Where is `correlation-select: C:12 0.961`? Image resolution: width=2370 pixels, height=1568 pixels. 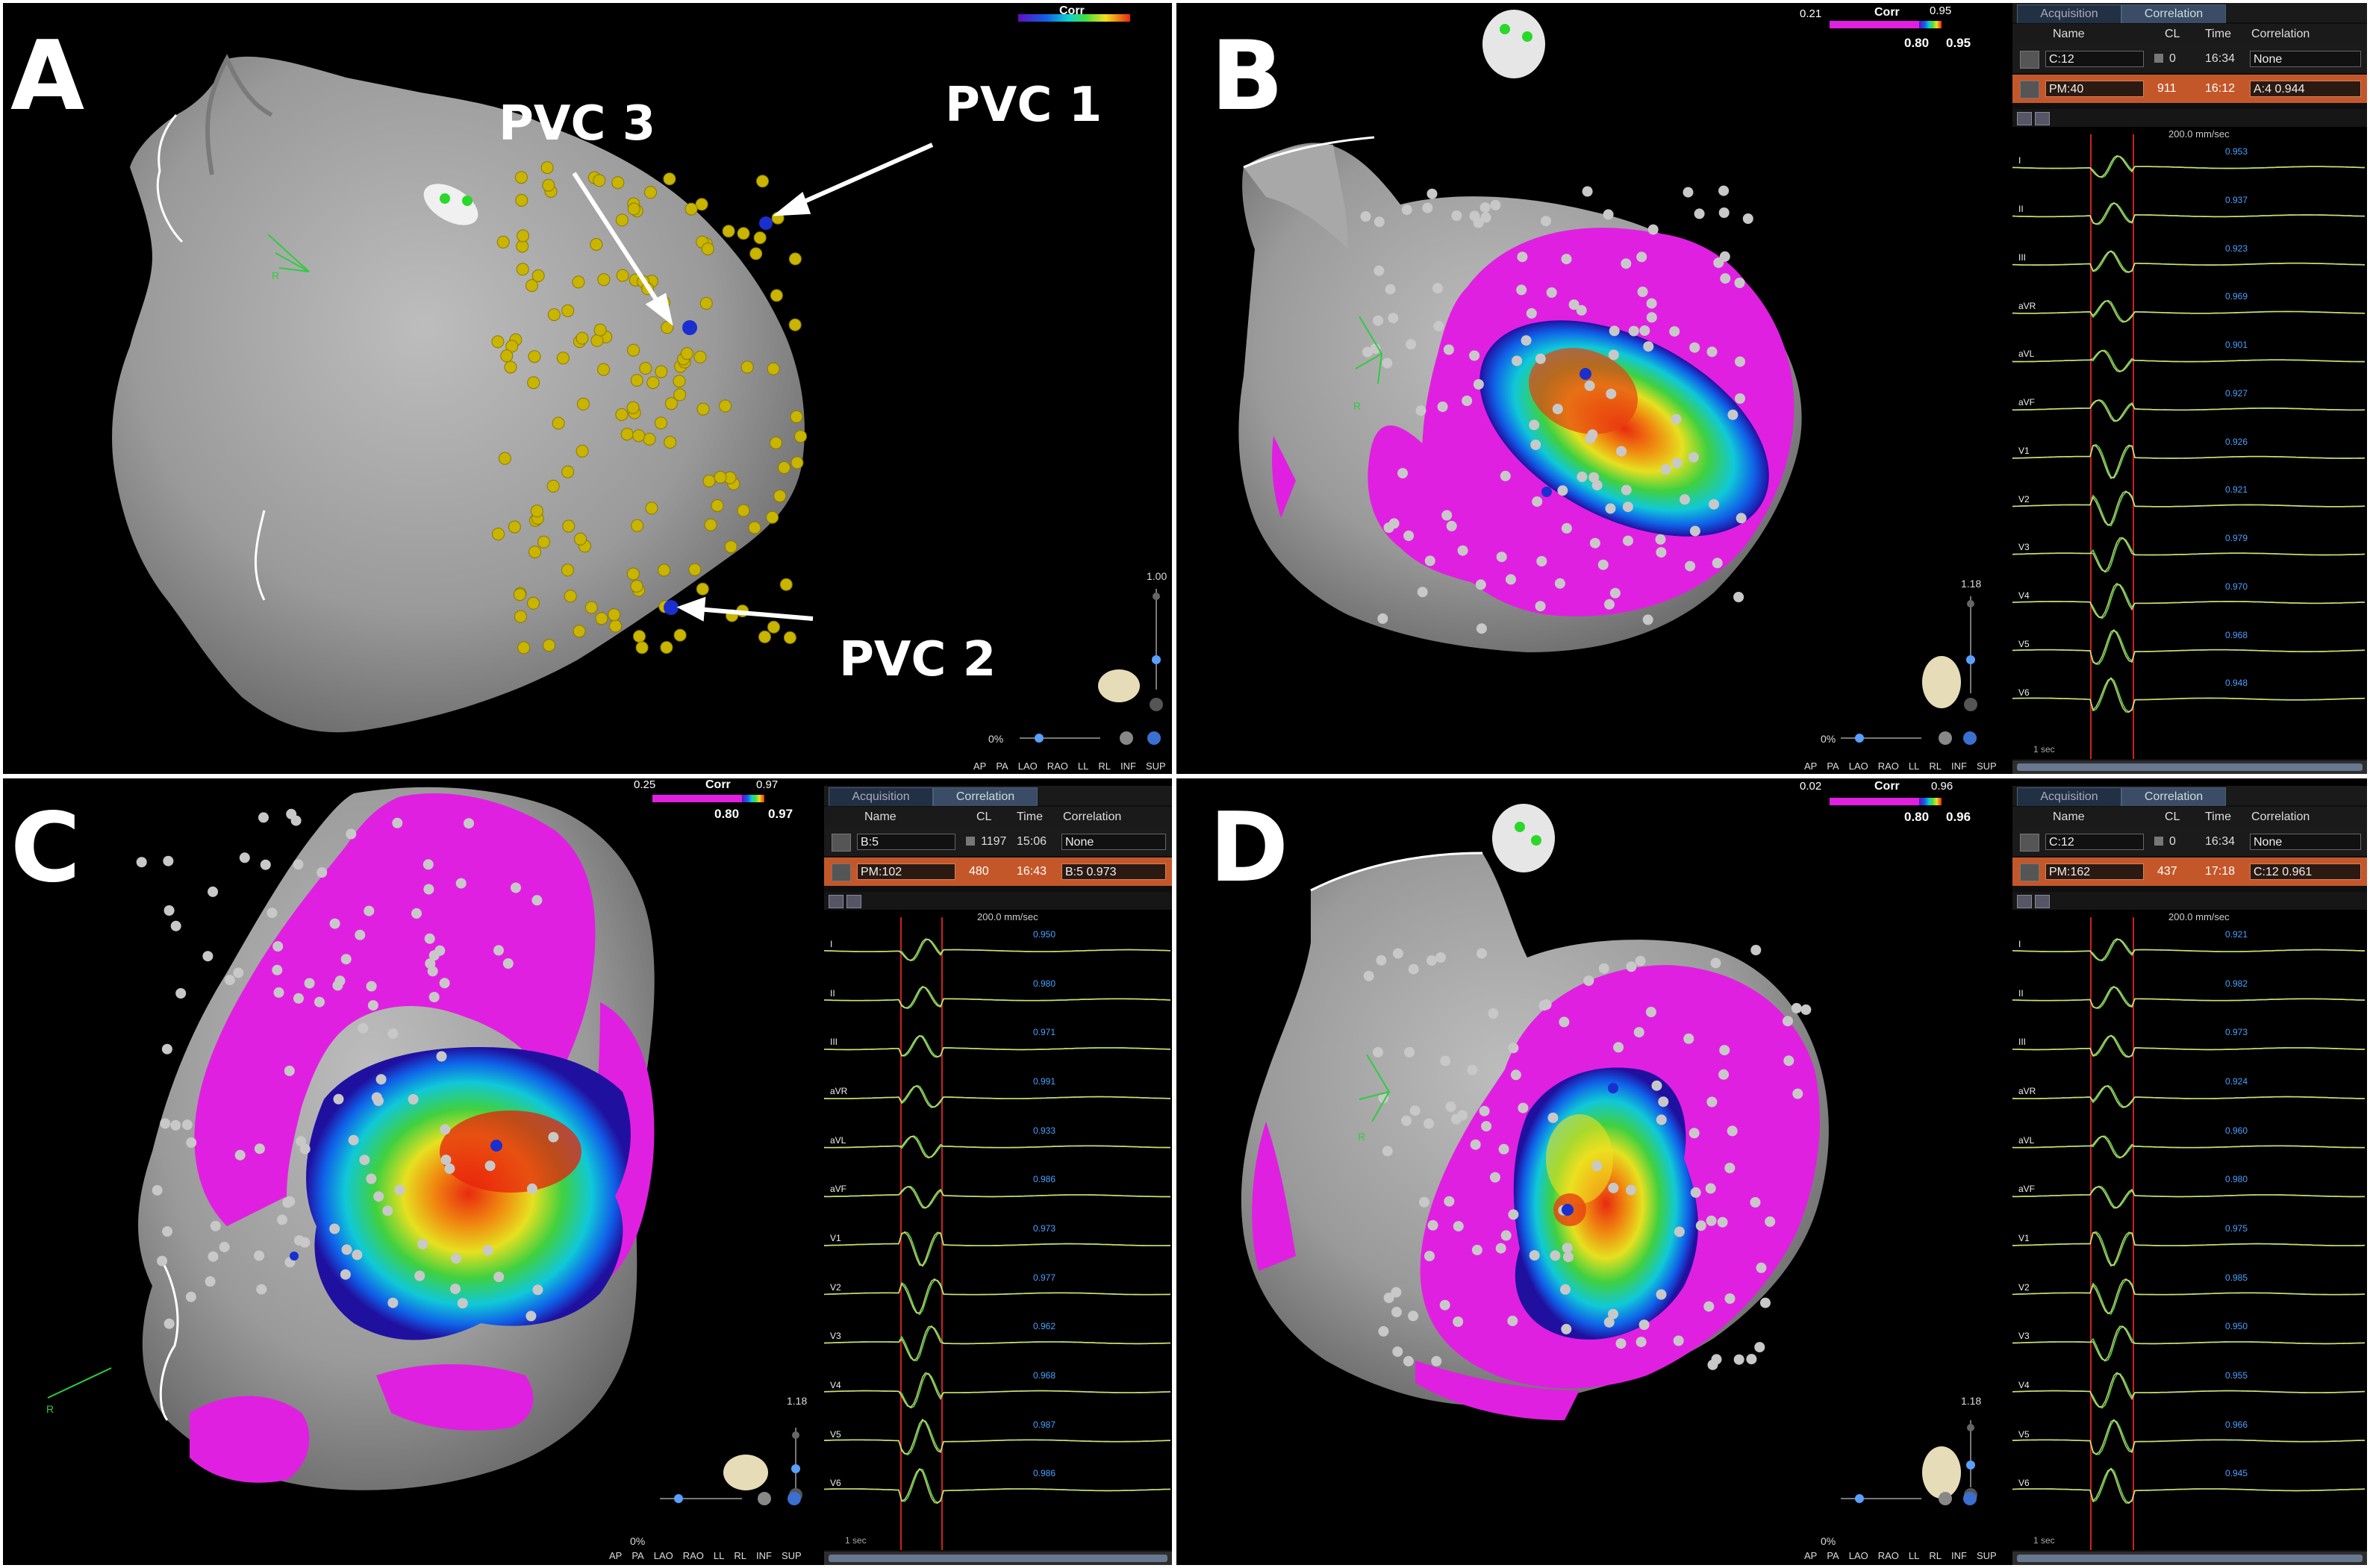
correlation-select: C:12 0.961 is located at coordinates (2305, 872).